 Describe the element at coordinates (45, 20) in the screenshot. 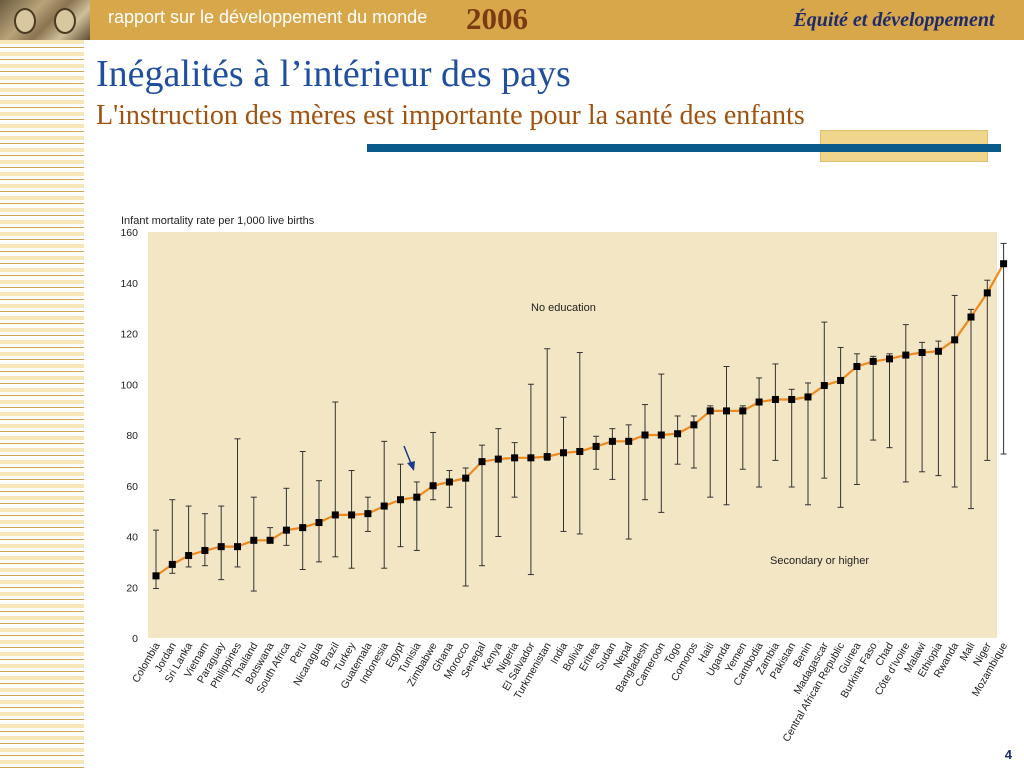

I see `header-photo` at that location.